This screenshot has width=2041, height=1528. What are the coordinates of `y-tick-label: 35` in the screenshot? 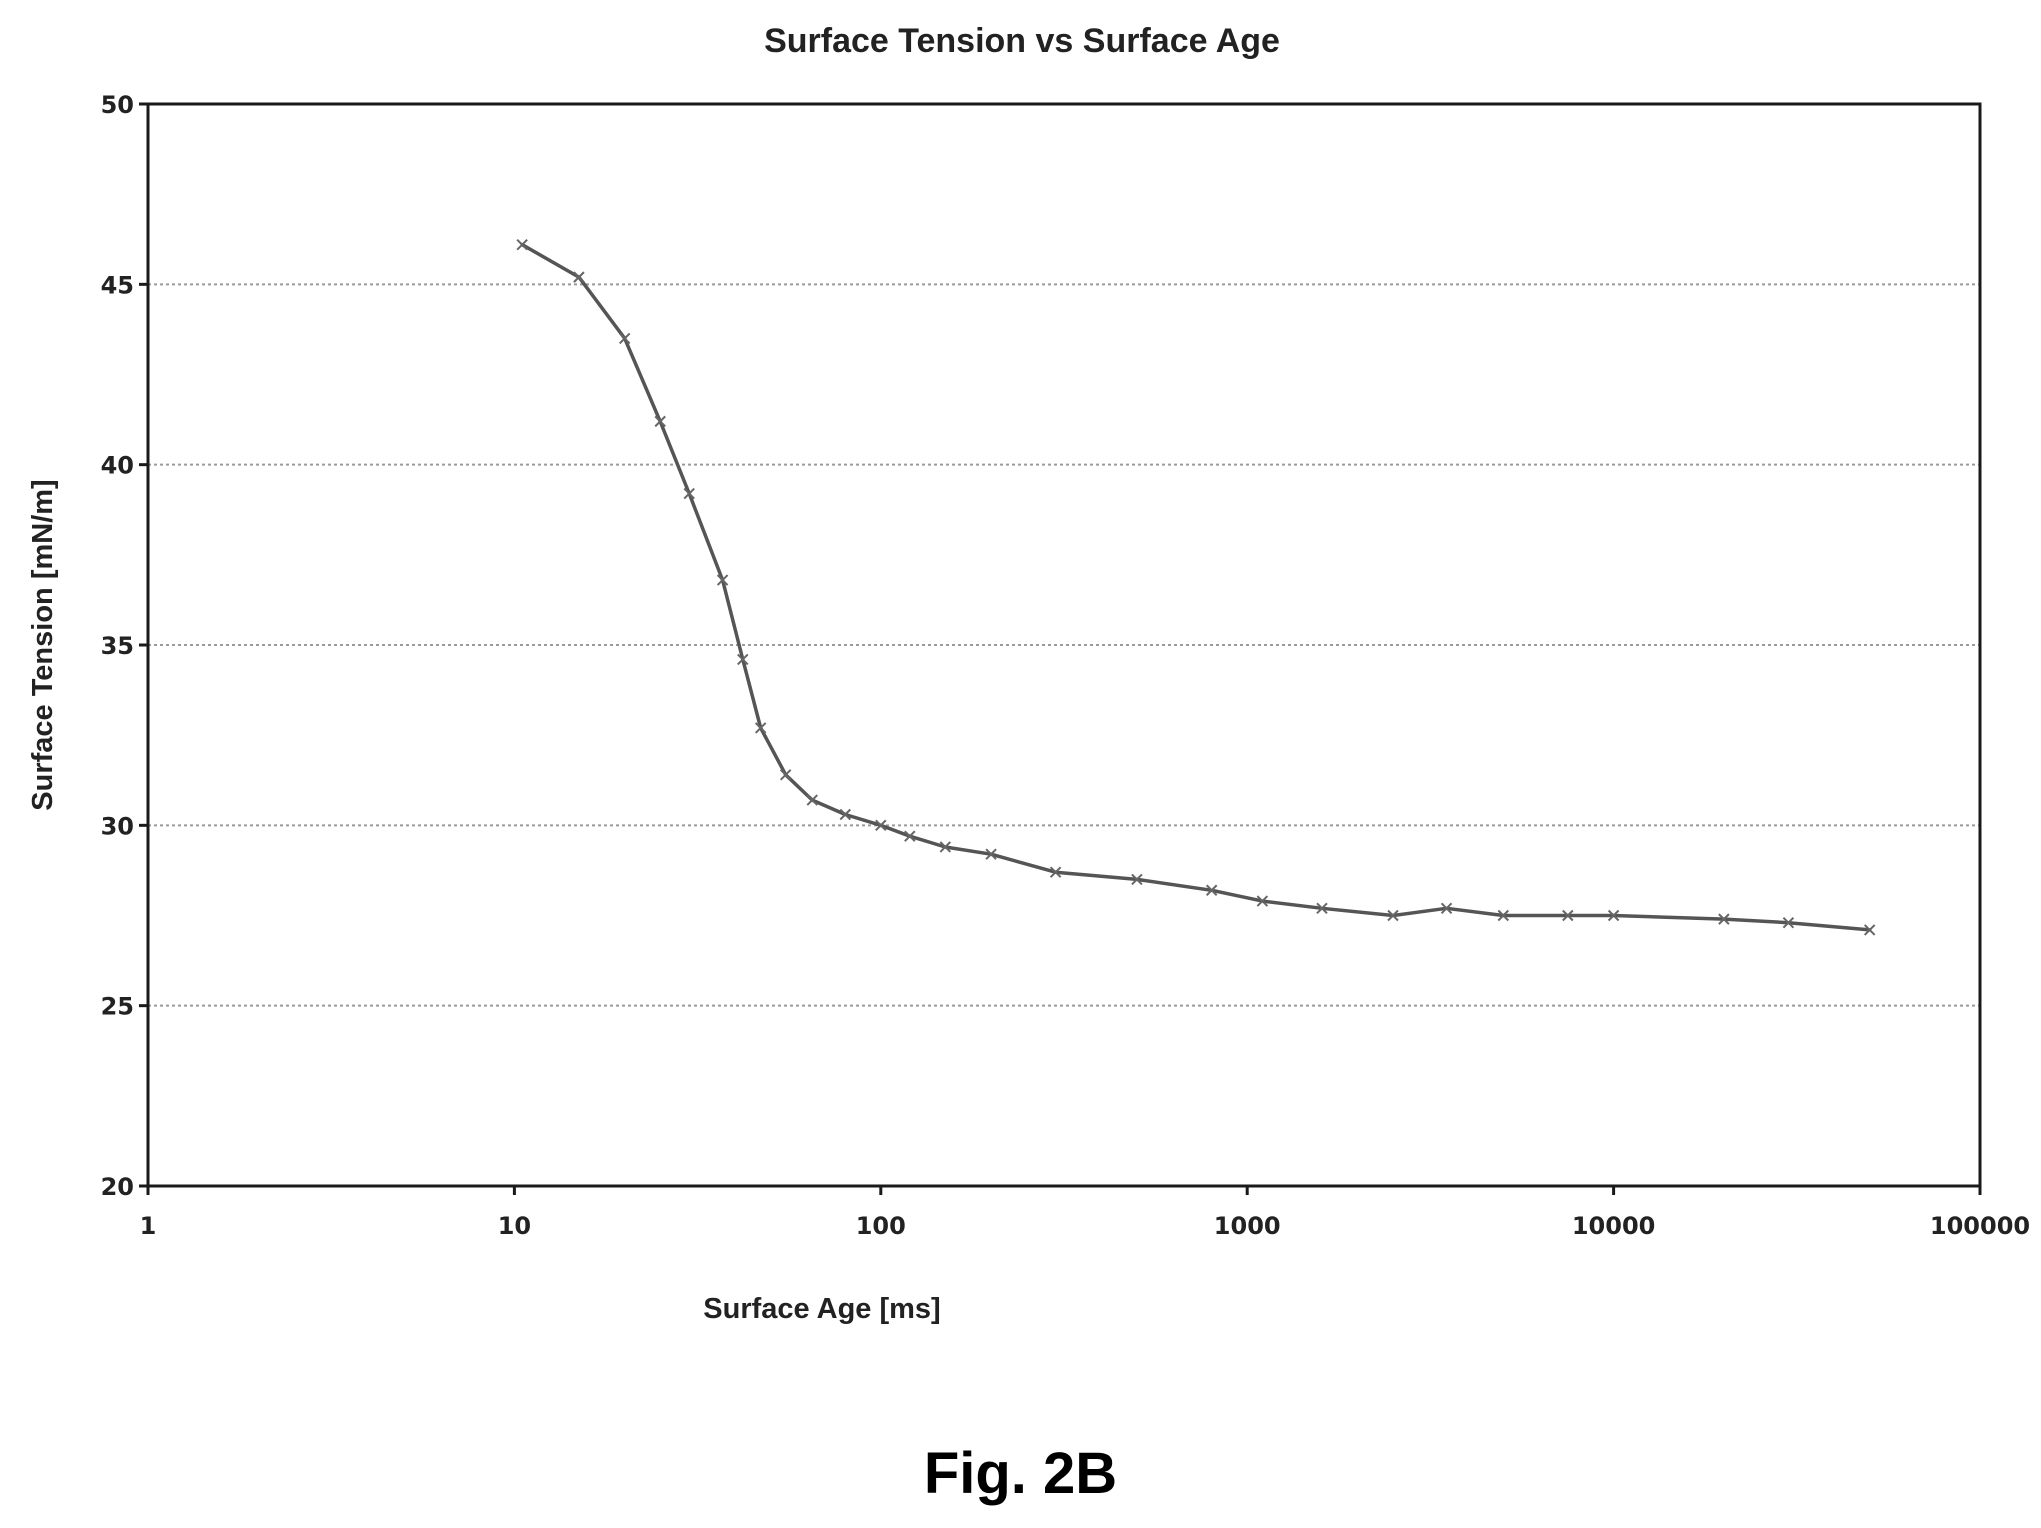 It's located at (117, 646).